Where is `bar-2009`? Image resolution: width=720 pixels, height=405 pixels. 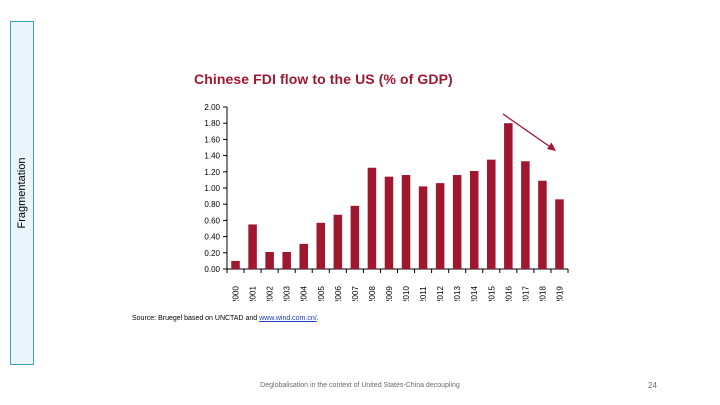 bar-2009 is located at coordinates (389, 222).